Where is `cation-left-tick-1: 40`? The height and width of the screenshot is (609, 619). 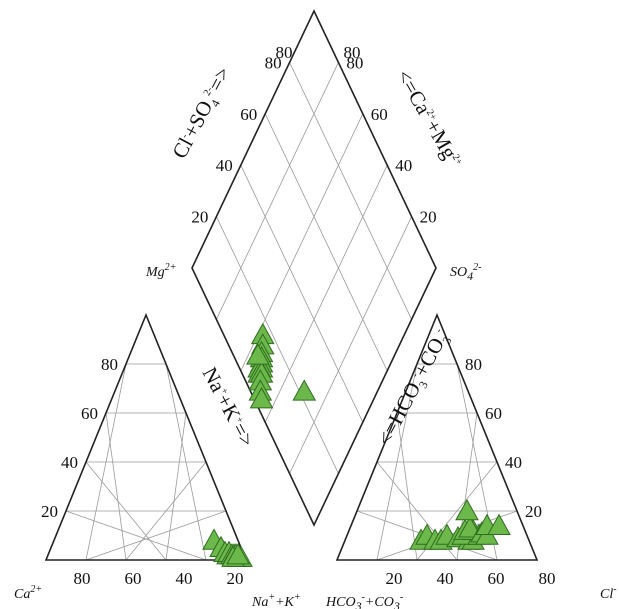 cation-left-tick-1: 40 is located at coordinates (69, 462).